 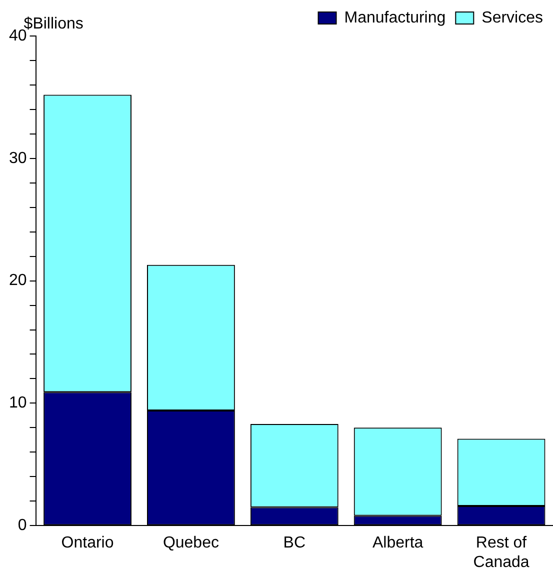 I want to click on legend-label: Manufacturing, so click(x=395, y=17).